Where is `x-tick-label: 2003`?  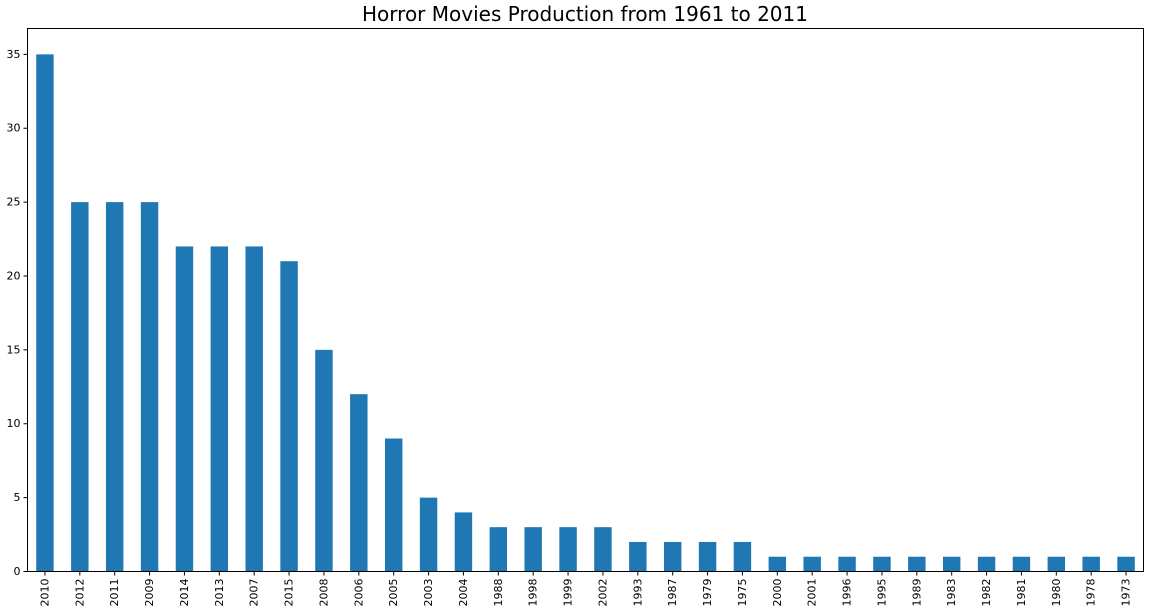
x-tick-label: 2003 is located at coordinates (428, 593).